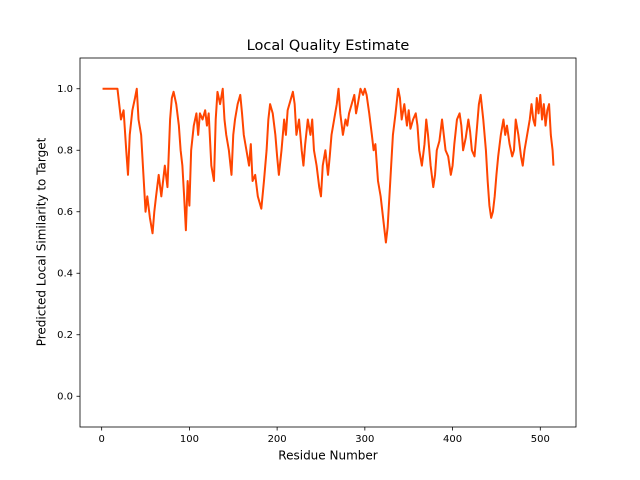  Describe the element at coordinates (65, 335) in the screenshot. I see `y-tick-label: 0.2` at that location.